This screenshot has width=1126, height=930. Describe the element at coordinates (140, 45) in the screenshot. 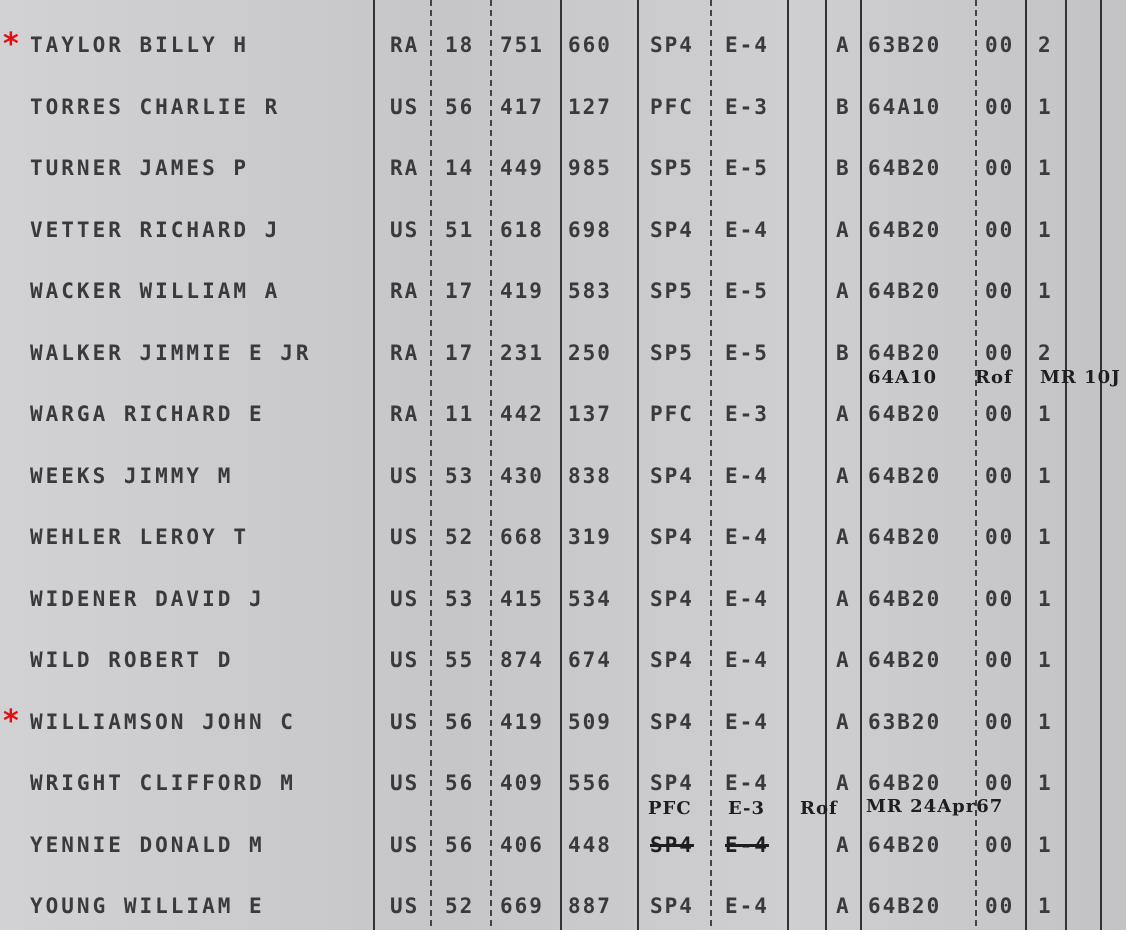

I see `name-cell: TAYLOR BILLY H` at that location.